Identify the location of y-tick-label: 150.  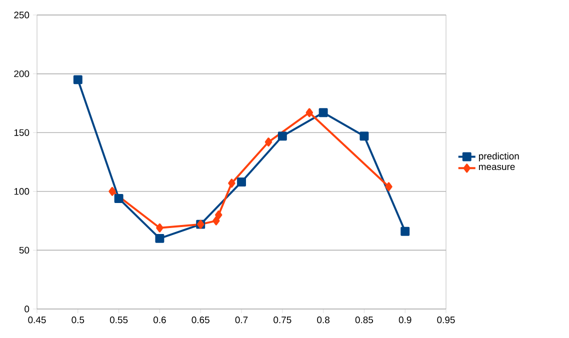
(22, 132).